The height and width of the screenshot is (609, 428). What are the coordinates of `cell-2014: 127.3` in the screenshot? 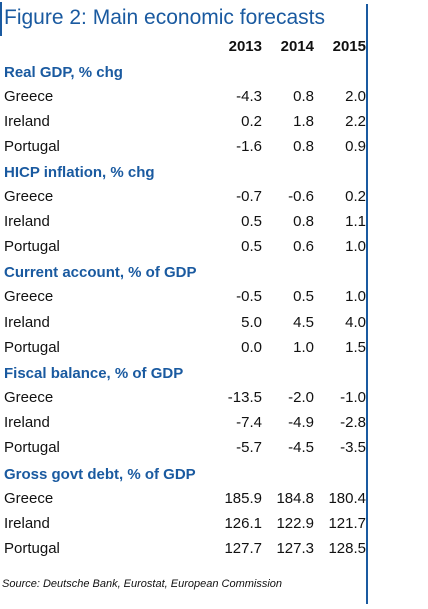 It's located at (295, 548).